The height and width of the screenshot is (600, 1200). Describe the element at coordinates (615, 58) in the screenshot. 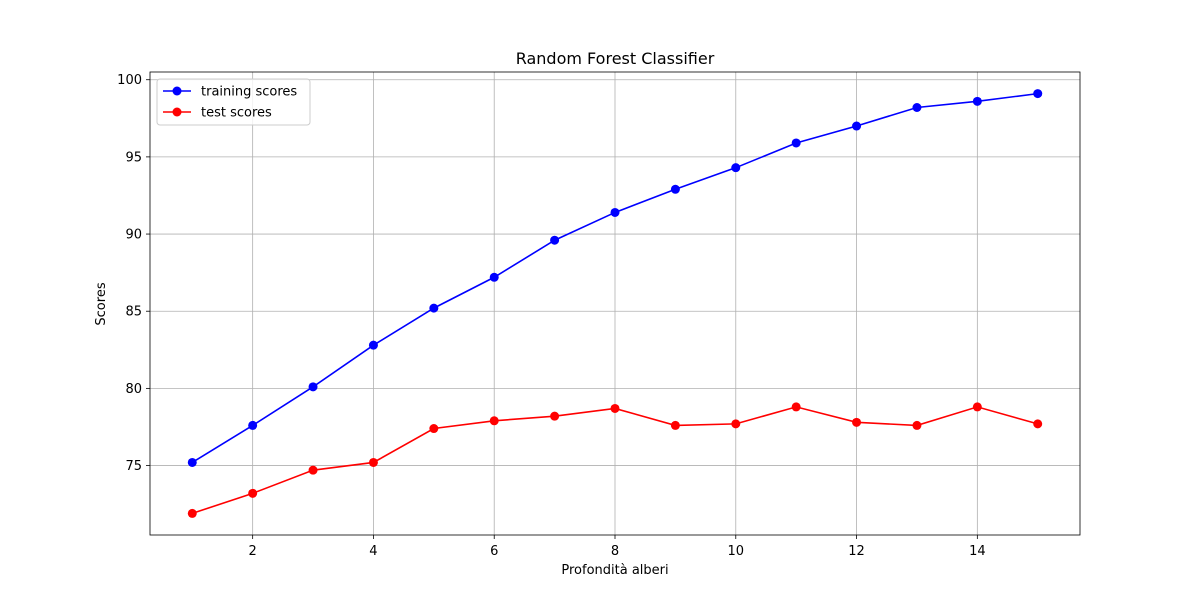

I see `chart-title: Random Forest Classifier` at that location.